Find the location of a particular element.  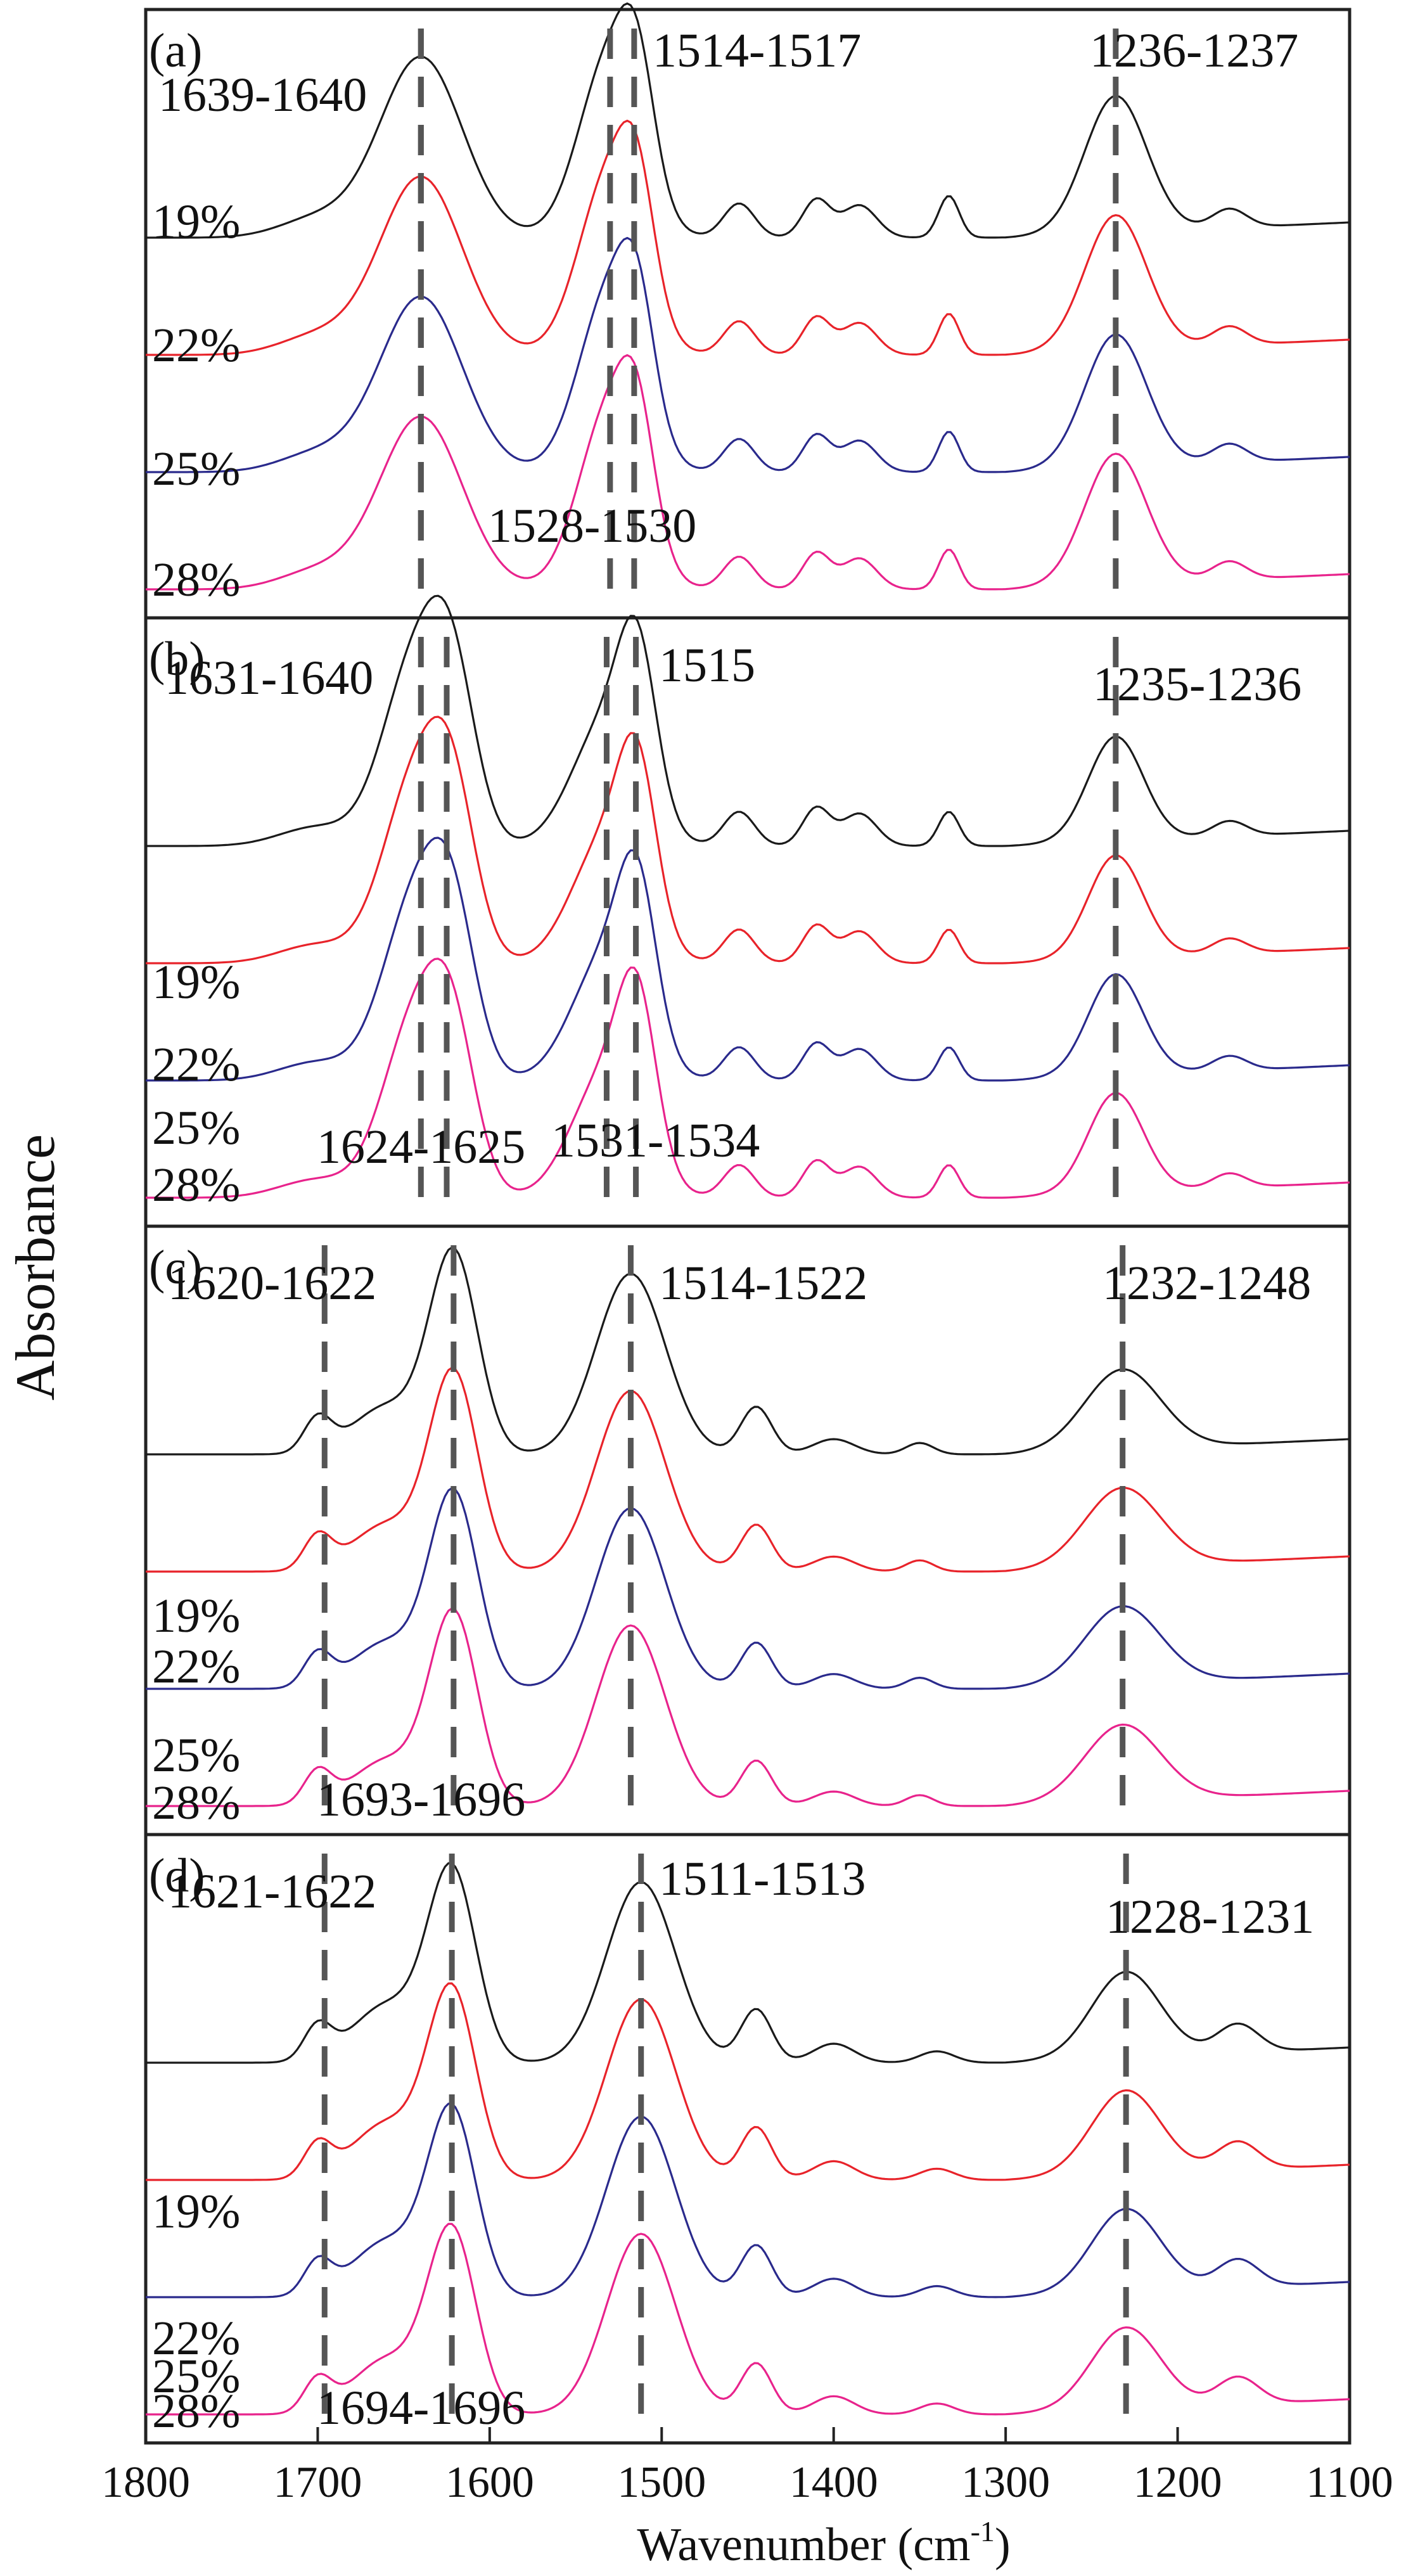

x-axis: 1800 1700 1600 1500 1400 1300 1200 1100 is located at coordinates (747, 2467).